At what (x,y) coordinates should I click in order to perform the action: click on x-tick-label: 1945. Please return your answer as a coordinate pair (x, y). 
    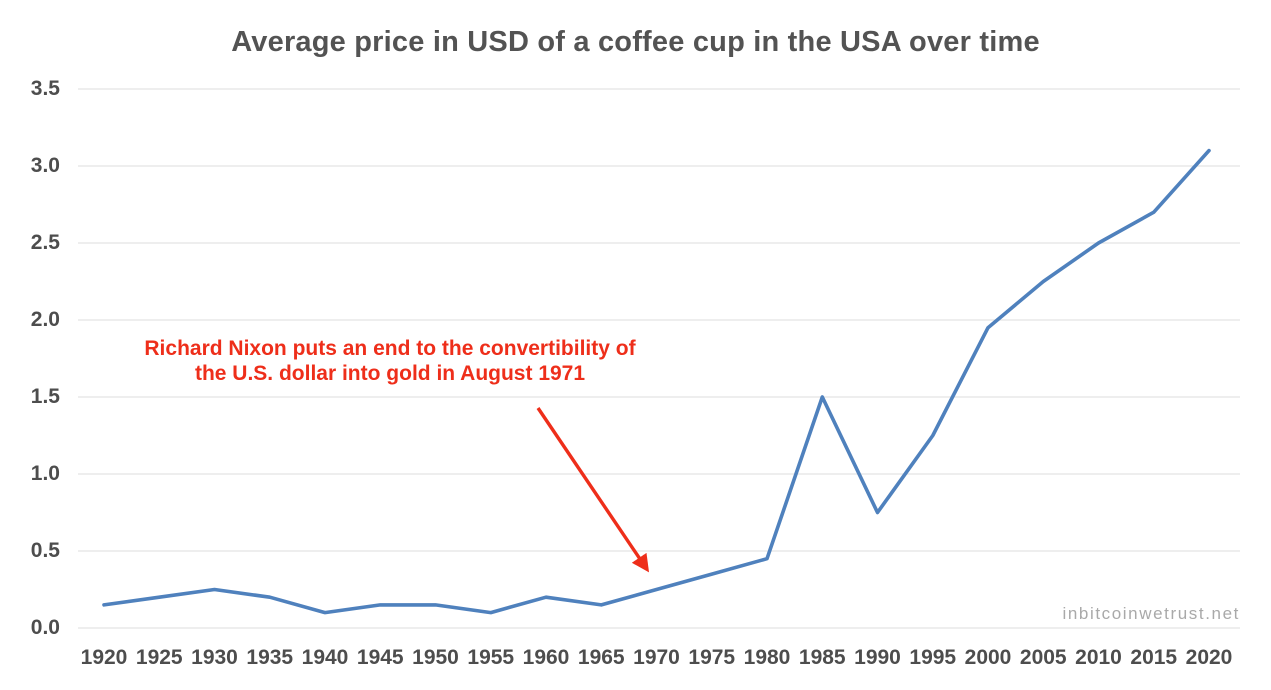
    Looking at the image, I should click on (380, 657).